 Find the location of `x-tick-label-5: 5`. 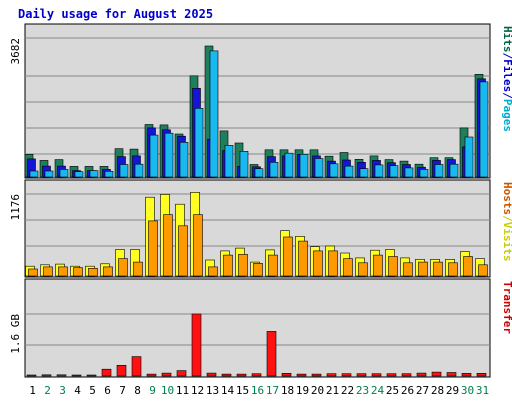

x-tick-label-5: 5 is located at coordinates (92, 390).